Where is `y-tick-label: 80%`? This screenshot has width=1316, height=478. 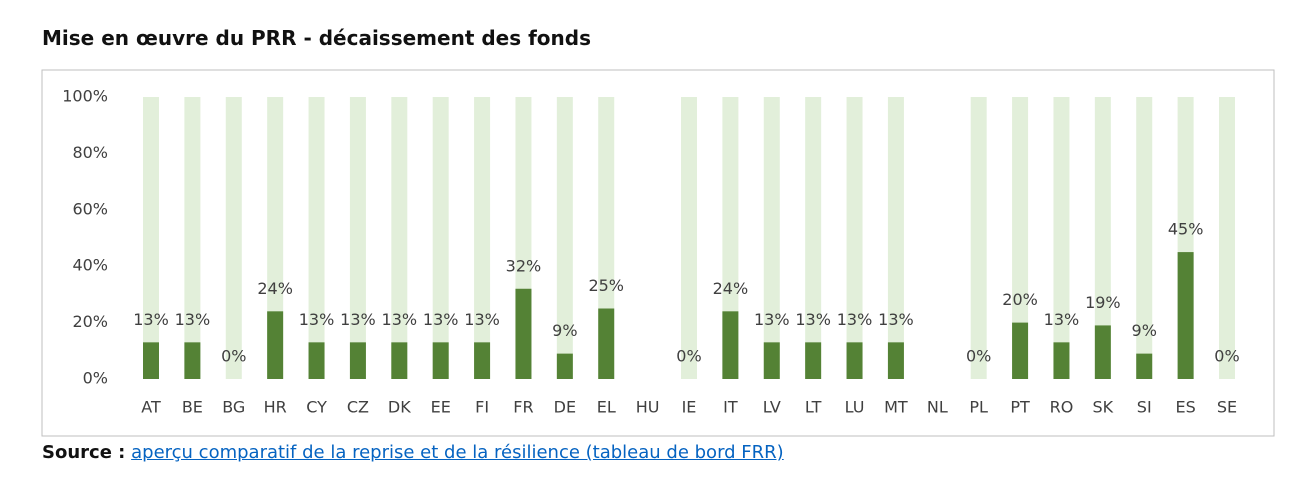 y-tick-label: 80% is located at coordinates (90, 152).